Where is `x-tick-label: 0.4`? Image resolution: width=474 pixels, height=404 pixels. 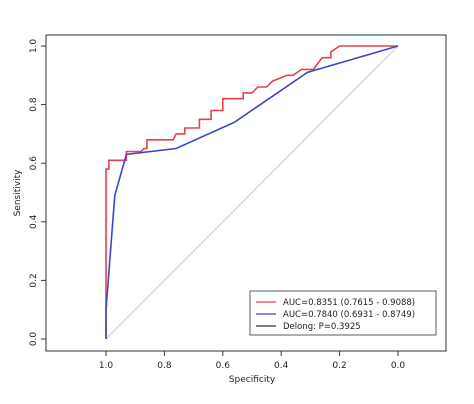
x-tick-label: 0.4 is located at coordinates (281, 366).